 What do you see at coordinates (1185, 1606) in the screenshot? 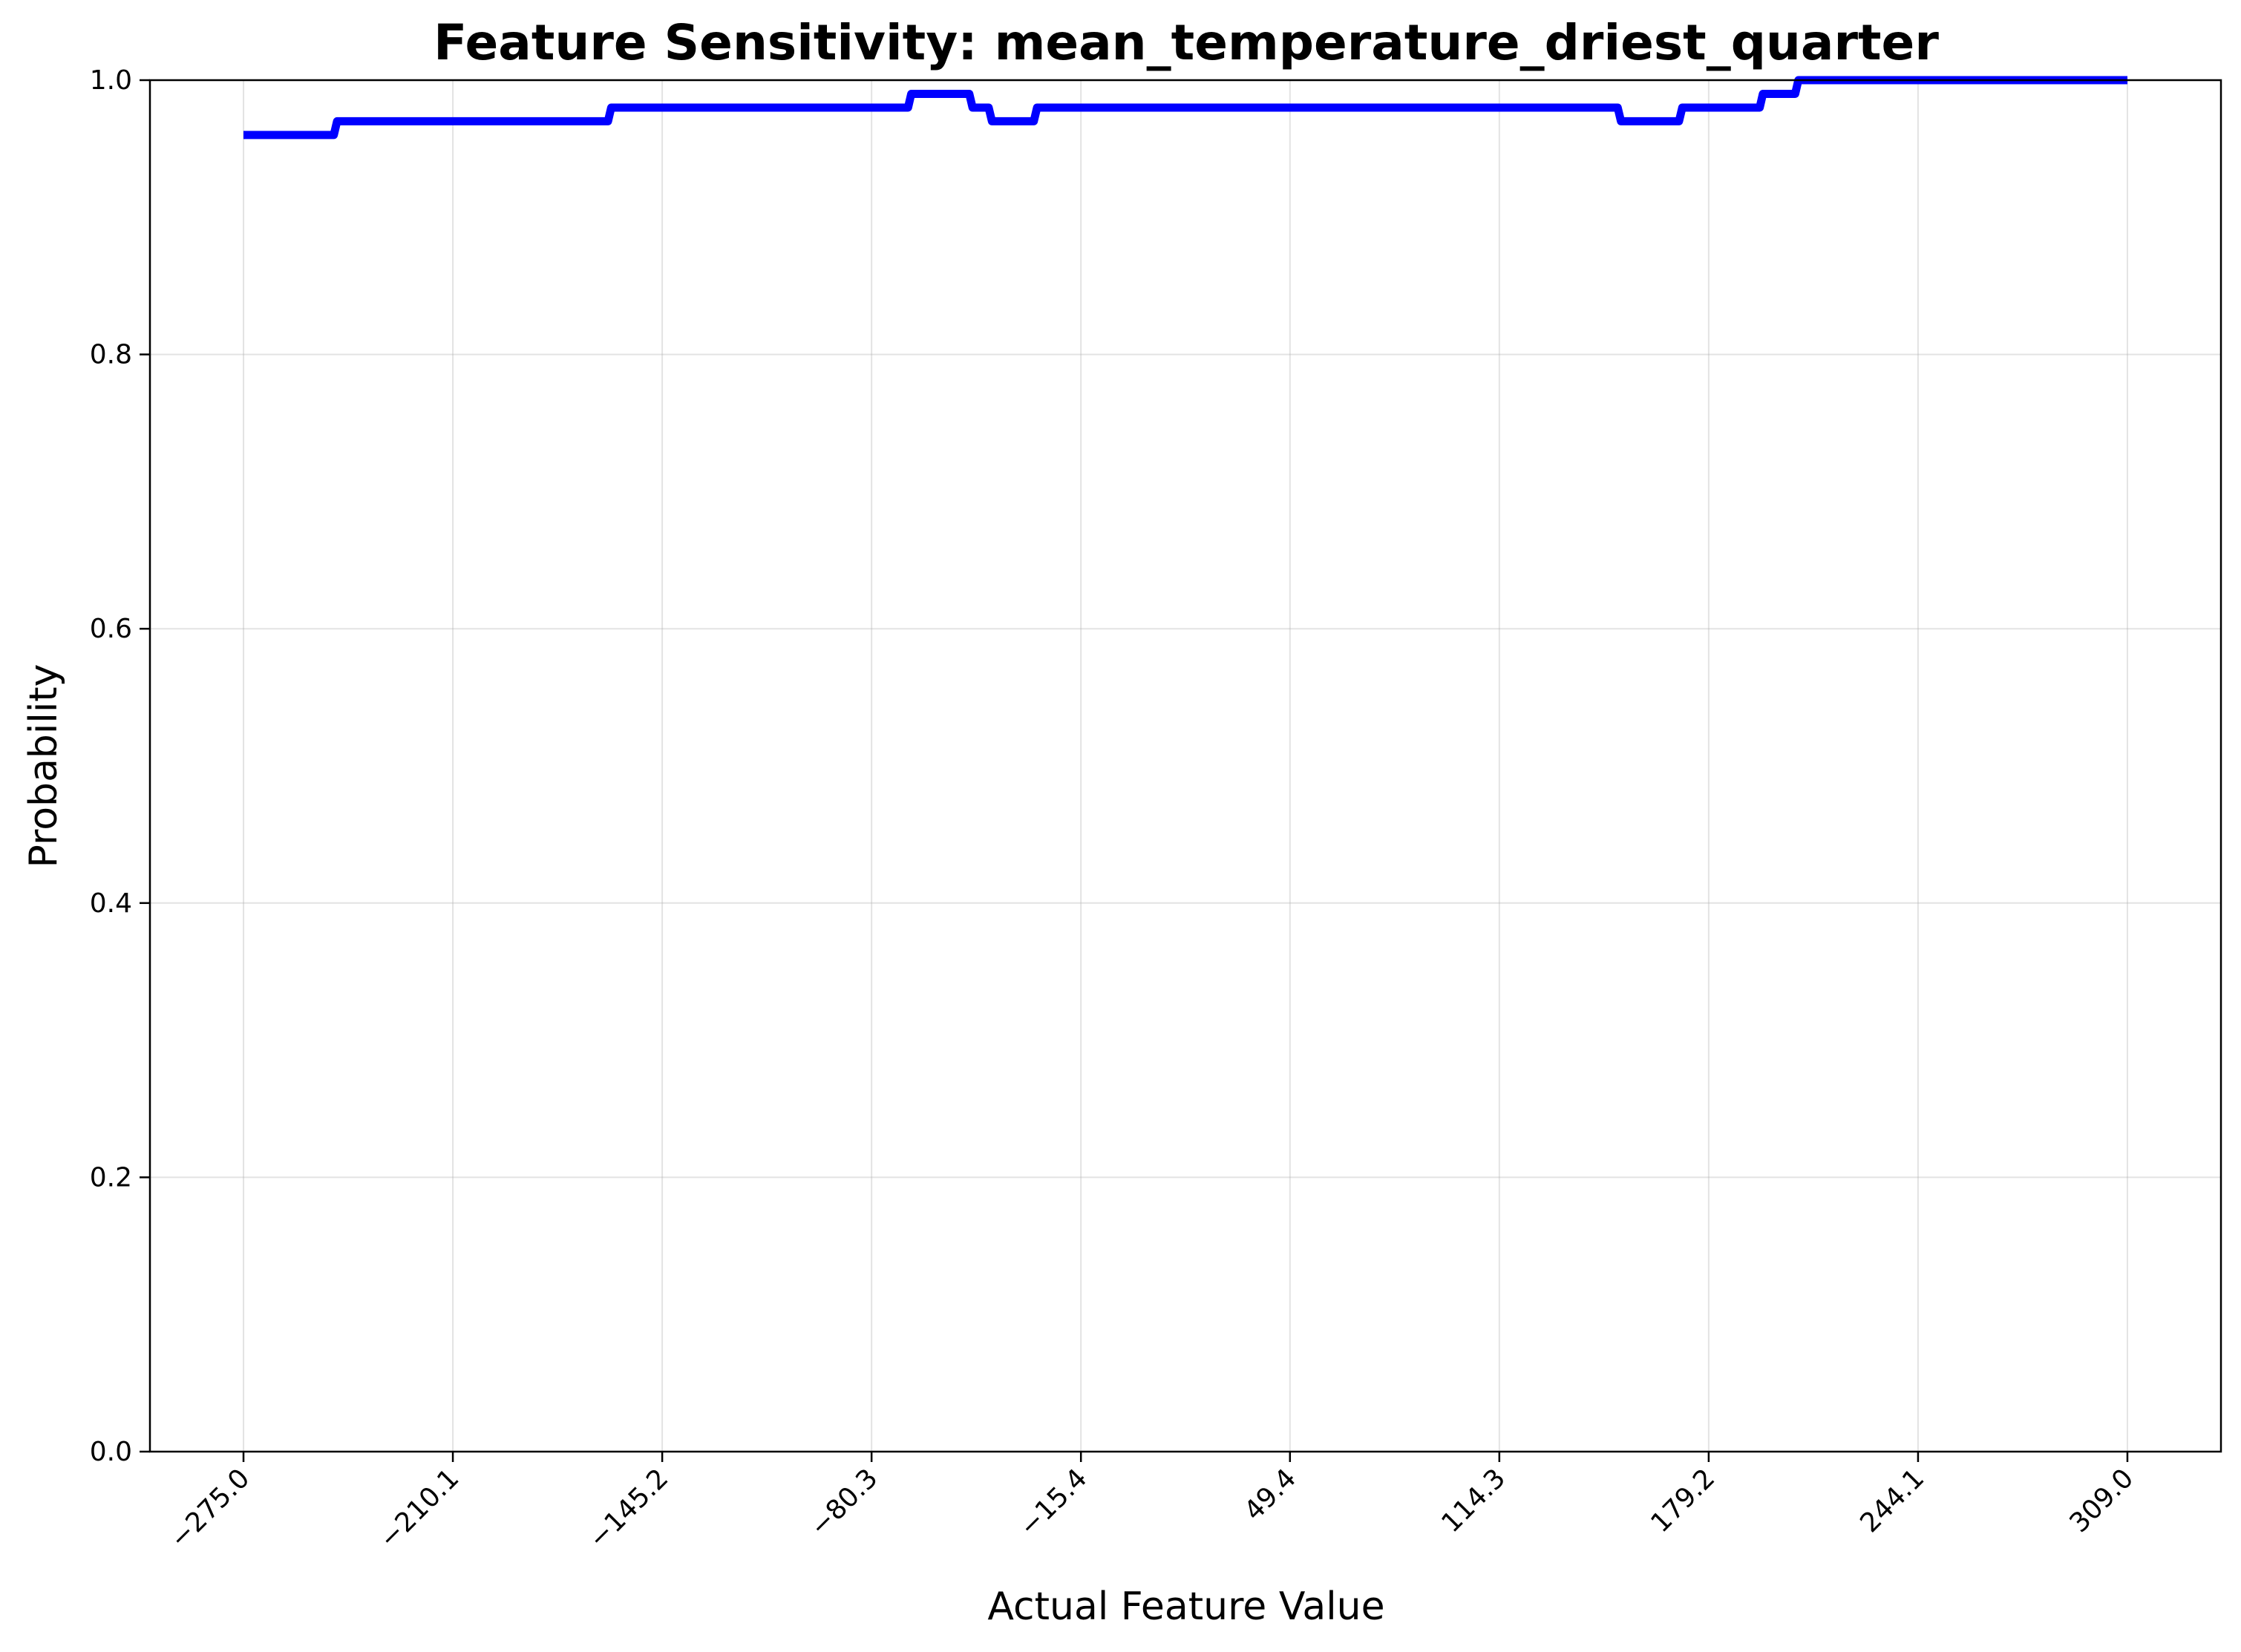
I see `x-axis-label: Actual Feature Value` at bounding box center [1185, 1606].